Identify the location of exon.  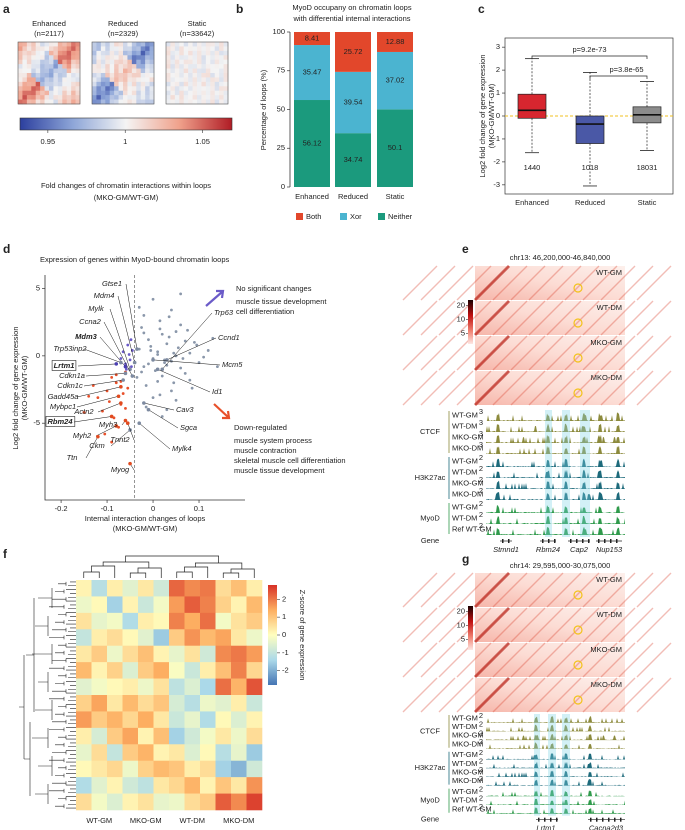
(545, 819).